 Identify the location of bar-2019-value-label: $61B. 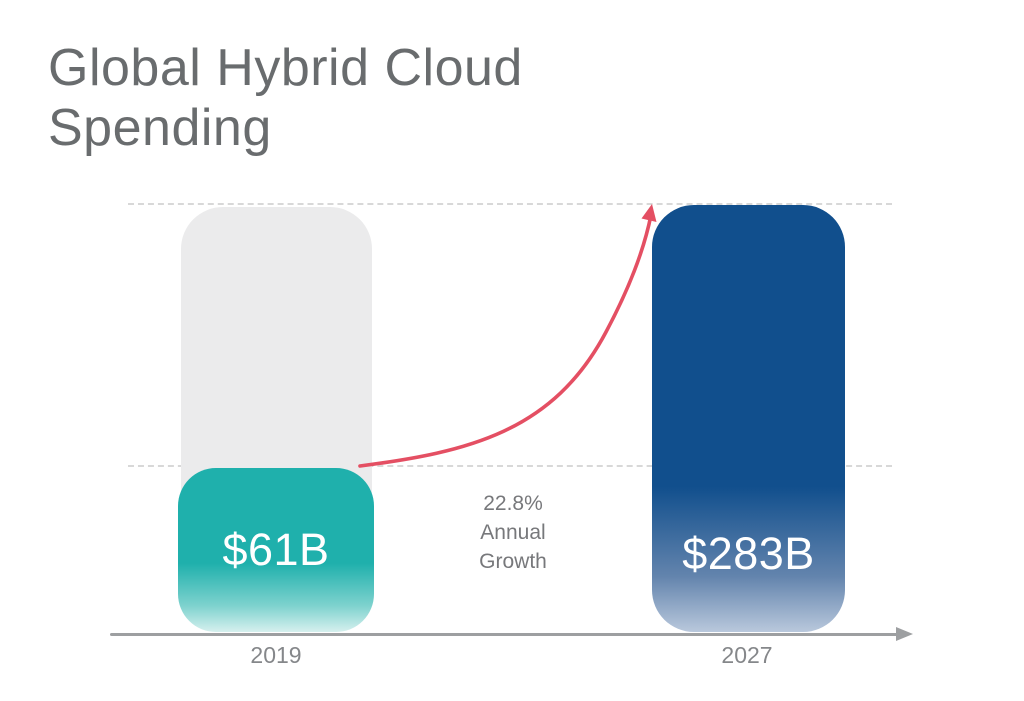
(276, 549).